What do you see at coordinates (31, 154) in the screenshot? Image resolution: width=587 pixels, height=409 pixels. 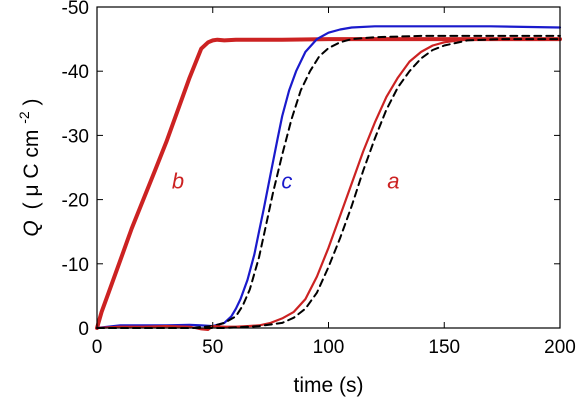 I see `y-axis-unit-c: C cm` at bounding box center [31, 154].